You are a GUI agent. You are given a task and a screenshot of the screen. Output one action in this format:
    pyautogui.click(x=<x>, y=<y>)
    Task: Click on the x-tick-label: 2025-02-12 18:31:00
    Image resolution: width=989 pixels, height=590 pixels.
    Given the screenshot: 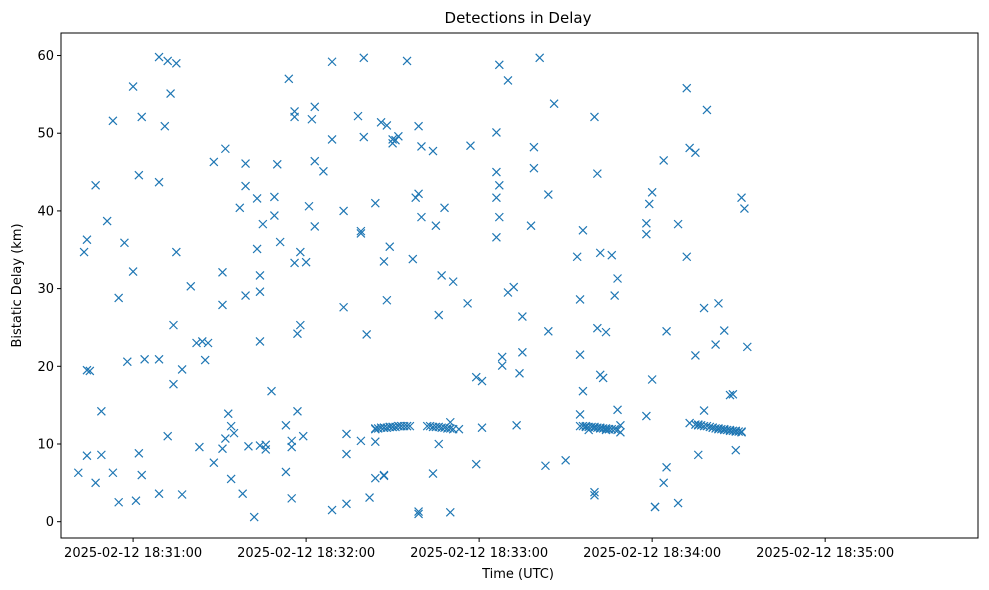 What is the action you would take?
    pyautogui.click(x=133, y=553)
    